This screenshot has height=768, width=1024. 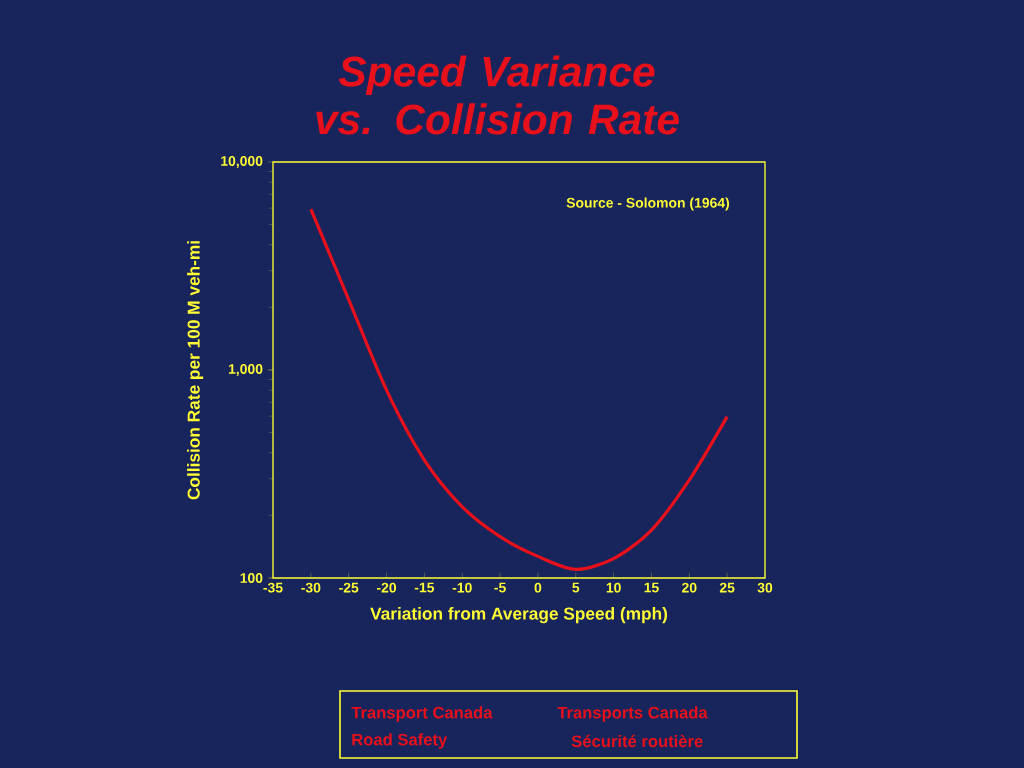 I want to click on annotation: Source - Solomon (1964), so click(x=648, y=204).